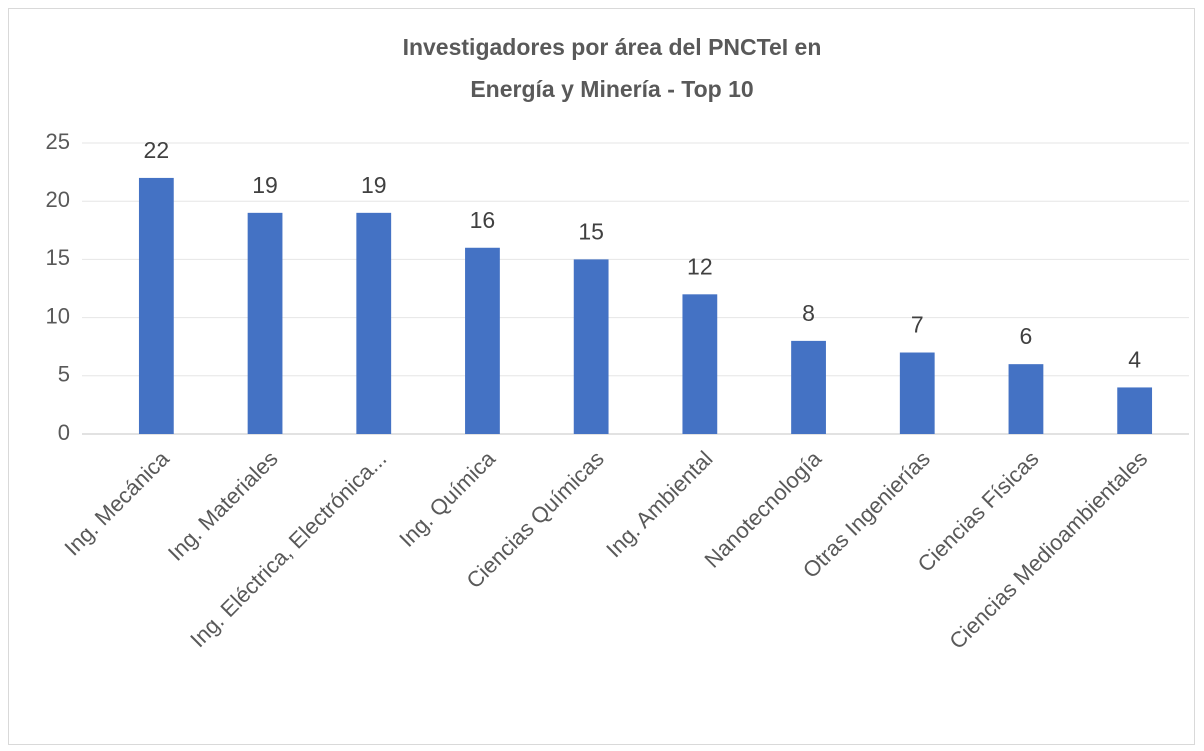 Image resolution: width=1204 pixels, height=751 pixels. Describe the element at coordinates (1026, 336) in the screenshot. I see `data-label: 6` at that location.